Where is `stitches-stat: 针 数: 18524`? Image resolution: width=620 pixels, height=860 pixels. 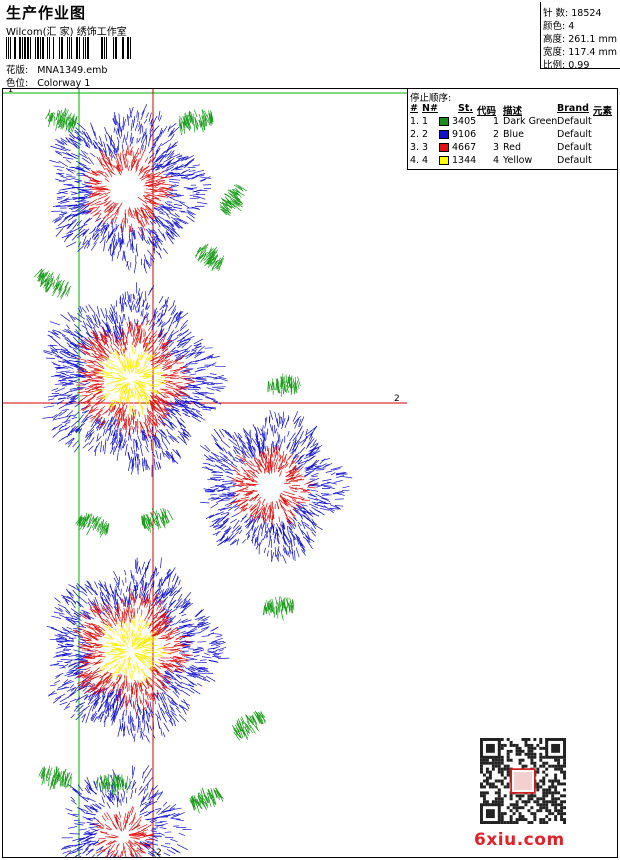 stitches-stat: 针 数: 18524 is located at coordinates (572, 12).